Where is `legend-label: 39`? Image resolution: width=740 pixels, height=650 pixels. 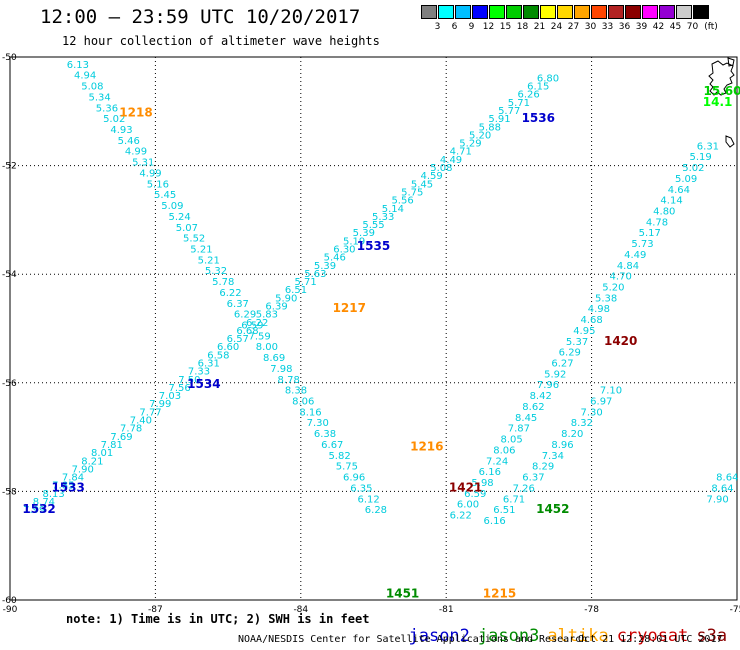 legend-label: 39 is located at coordinates (641, 27).